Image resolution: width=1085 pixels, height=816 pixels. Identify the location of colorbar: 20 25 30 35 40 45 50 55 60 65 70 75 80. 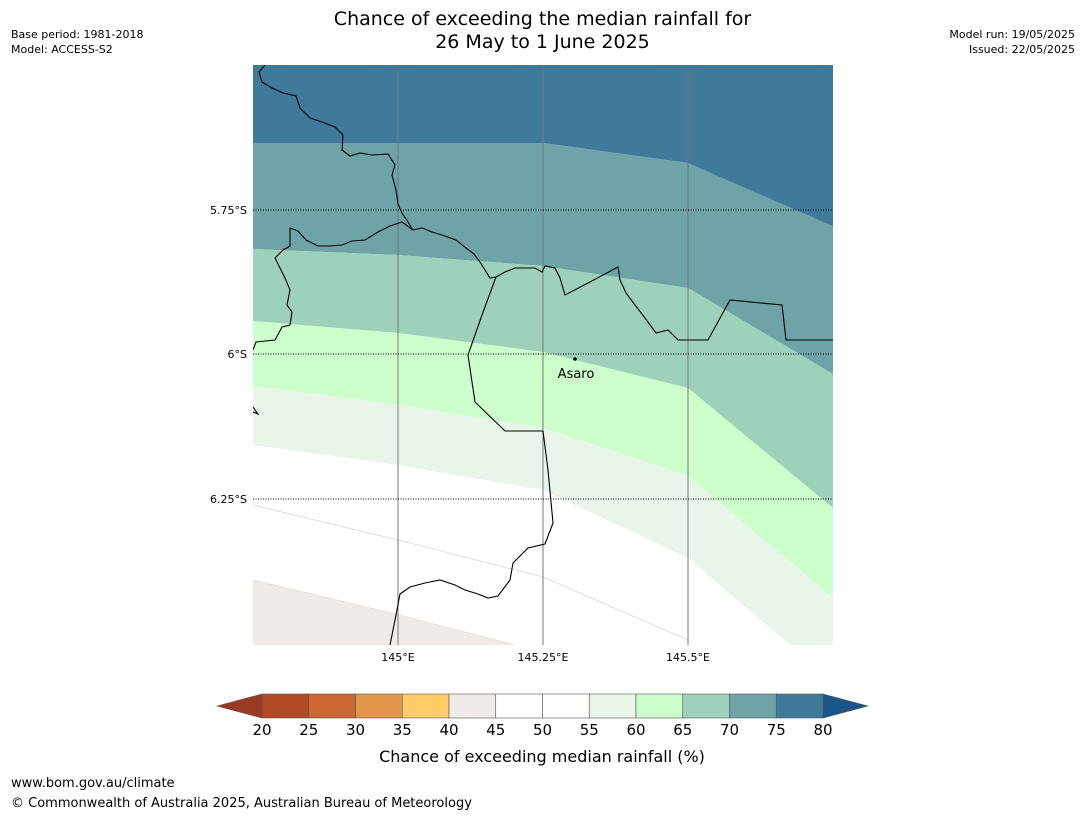
(542, 716).